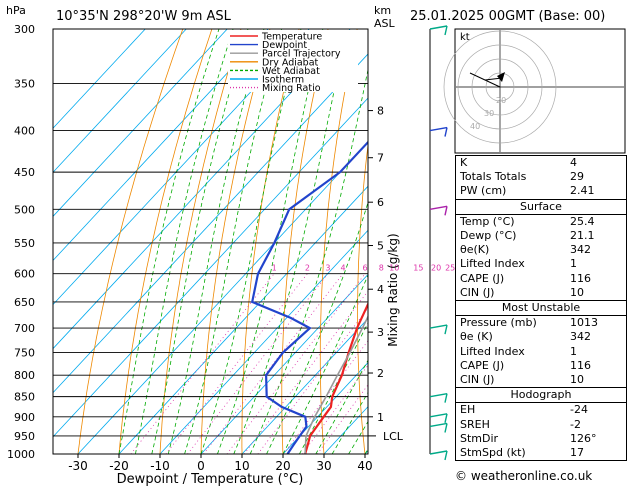 The width and height of the screenshot is (629, 486). I want to click on table-row: EH -24, so click(541, 410).